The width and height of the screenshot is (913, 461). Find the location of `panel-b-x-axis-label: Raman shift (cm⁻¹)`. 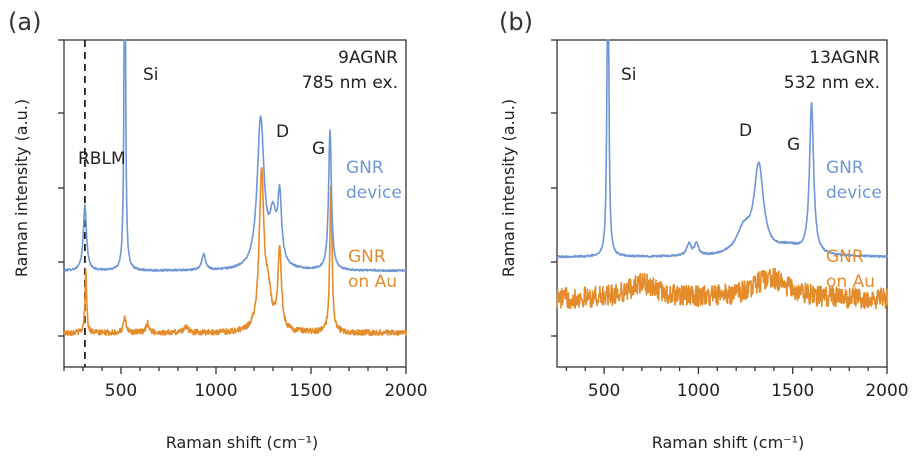

panel-b-x-axis-label: Raman shift (cm⁻¹) is located at coordinates (728, 442).